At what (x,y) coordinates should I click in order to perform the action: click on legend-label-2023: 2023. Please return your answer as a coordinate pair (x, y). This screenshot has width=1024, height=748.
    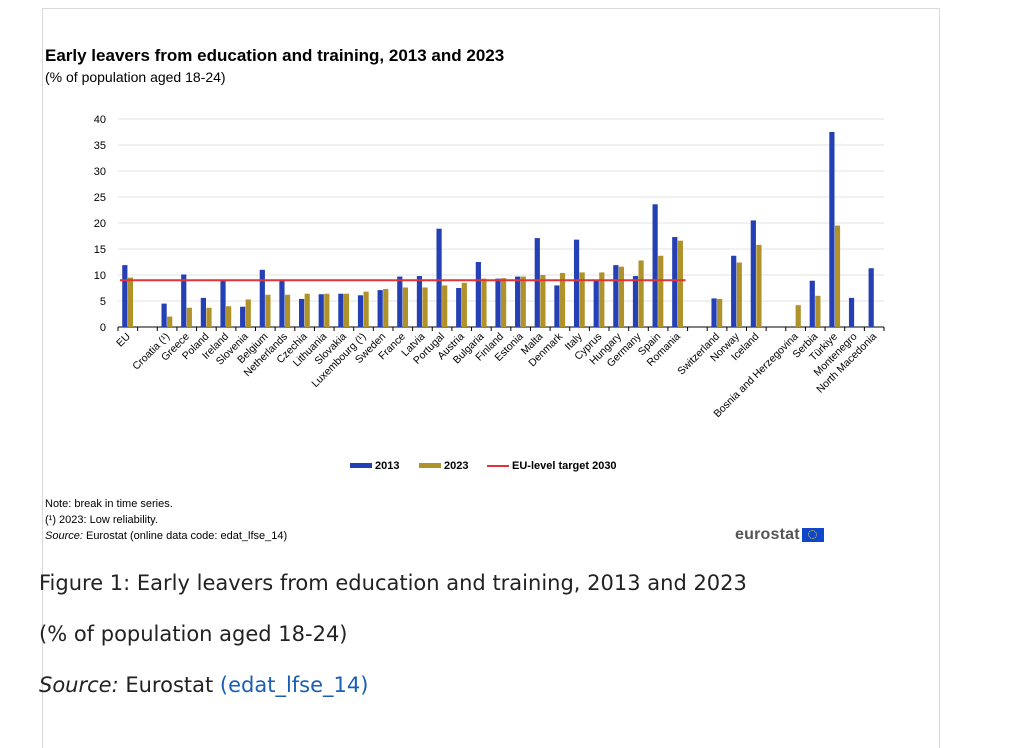
    Looking at the image, I should click on (456, 466).